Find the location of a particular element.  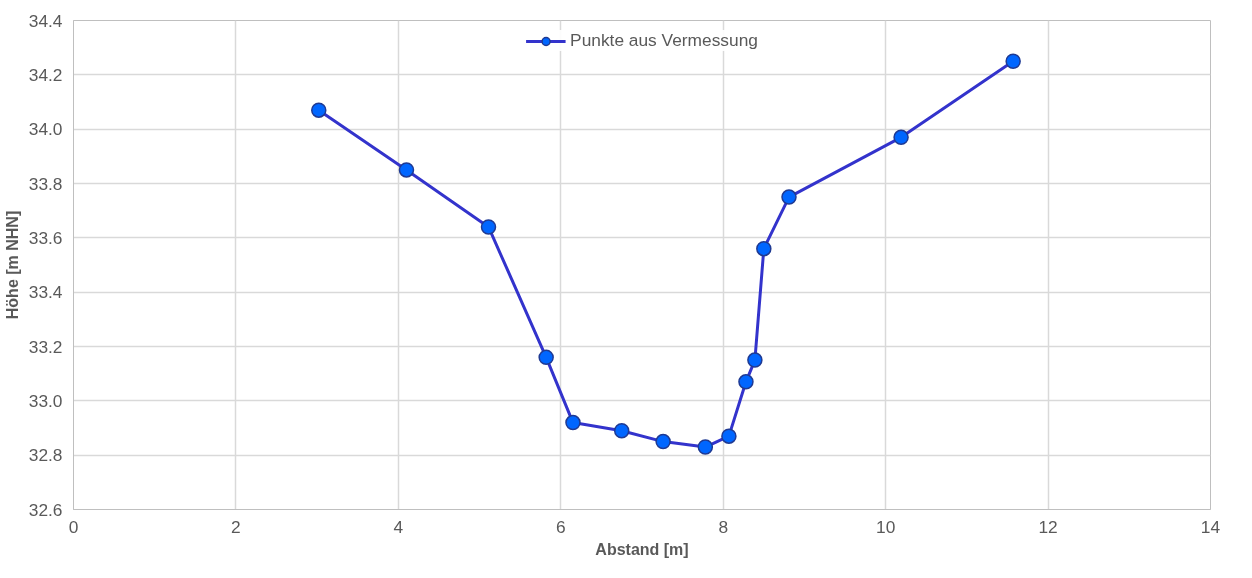

x-tick-label: 12 is located at coordinates (1048, 526).